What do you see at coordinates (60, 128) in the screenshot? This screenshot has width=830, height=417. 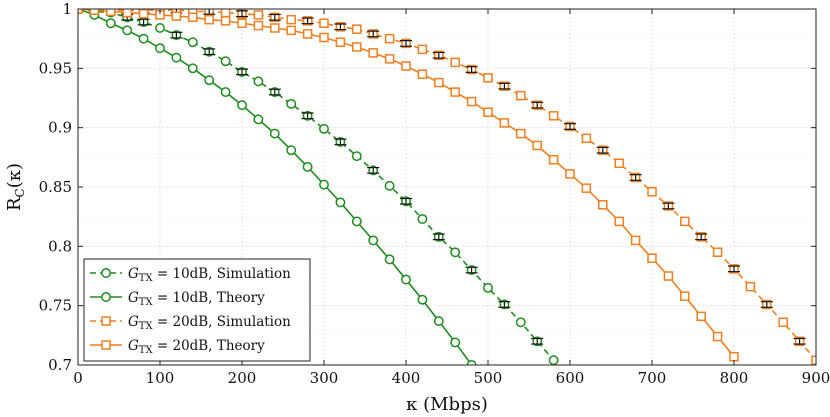 I see `y-tick-label: 0.9` at bounding box center [60, 128].